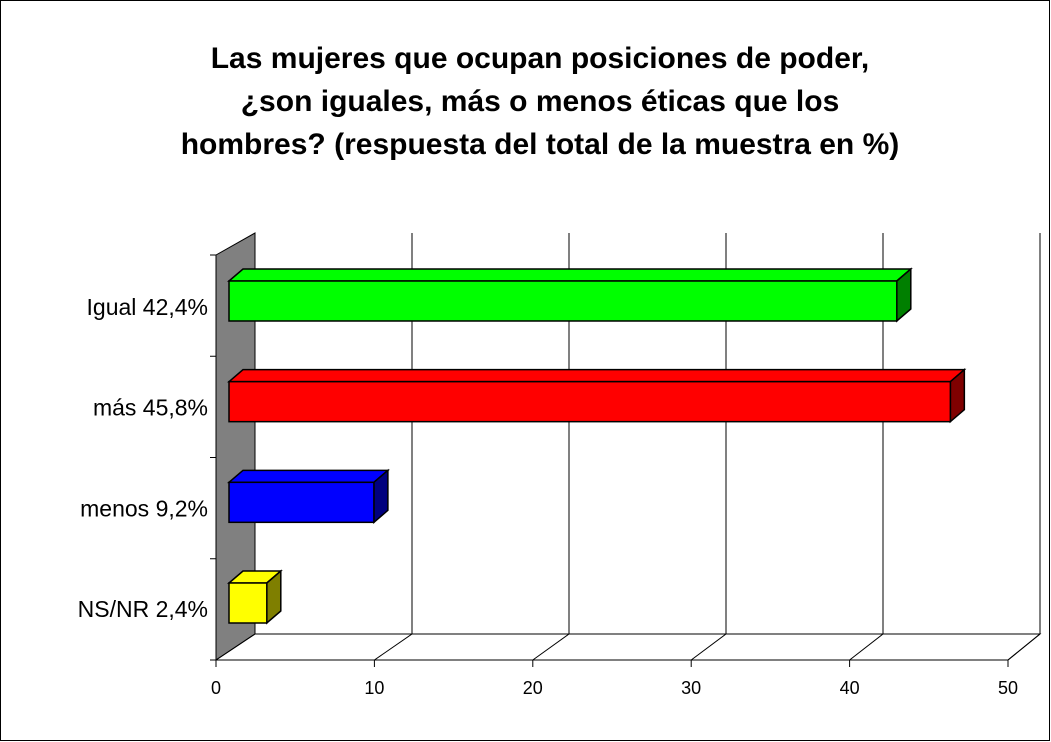  Describe the element at coordinates (691, 688) in the screenshot. I see `x-tick-label: 30` at that location.